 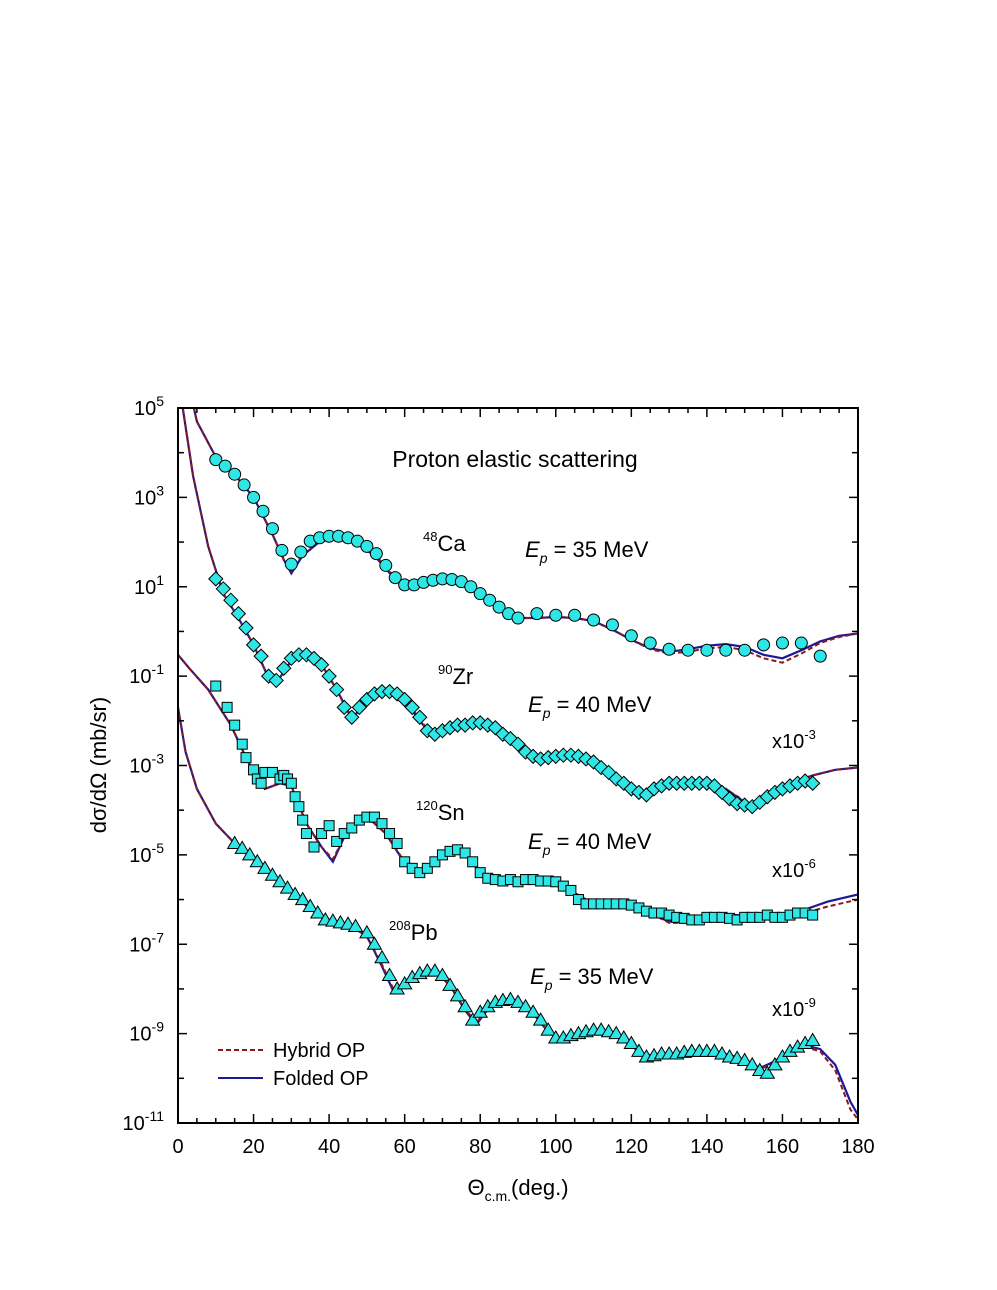 I want to click on folded-op-curve-ca, so click(x=525, y=534).